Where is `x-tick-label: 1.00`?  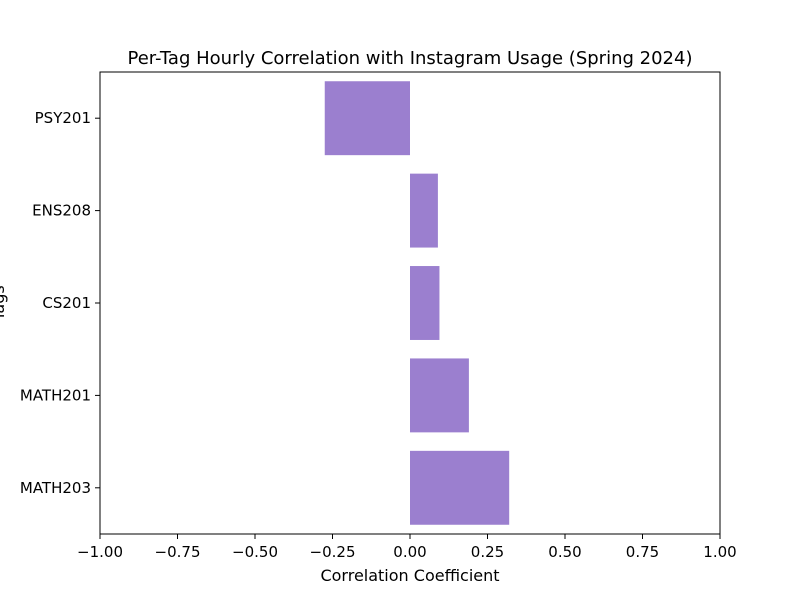
x-tick-label: 1.00 is located at coordinates (719, 552).